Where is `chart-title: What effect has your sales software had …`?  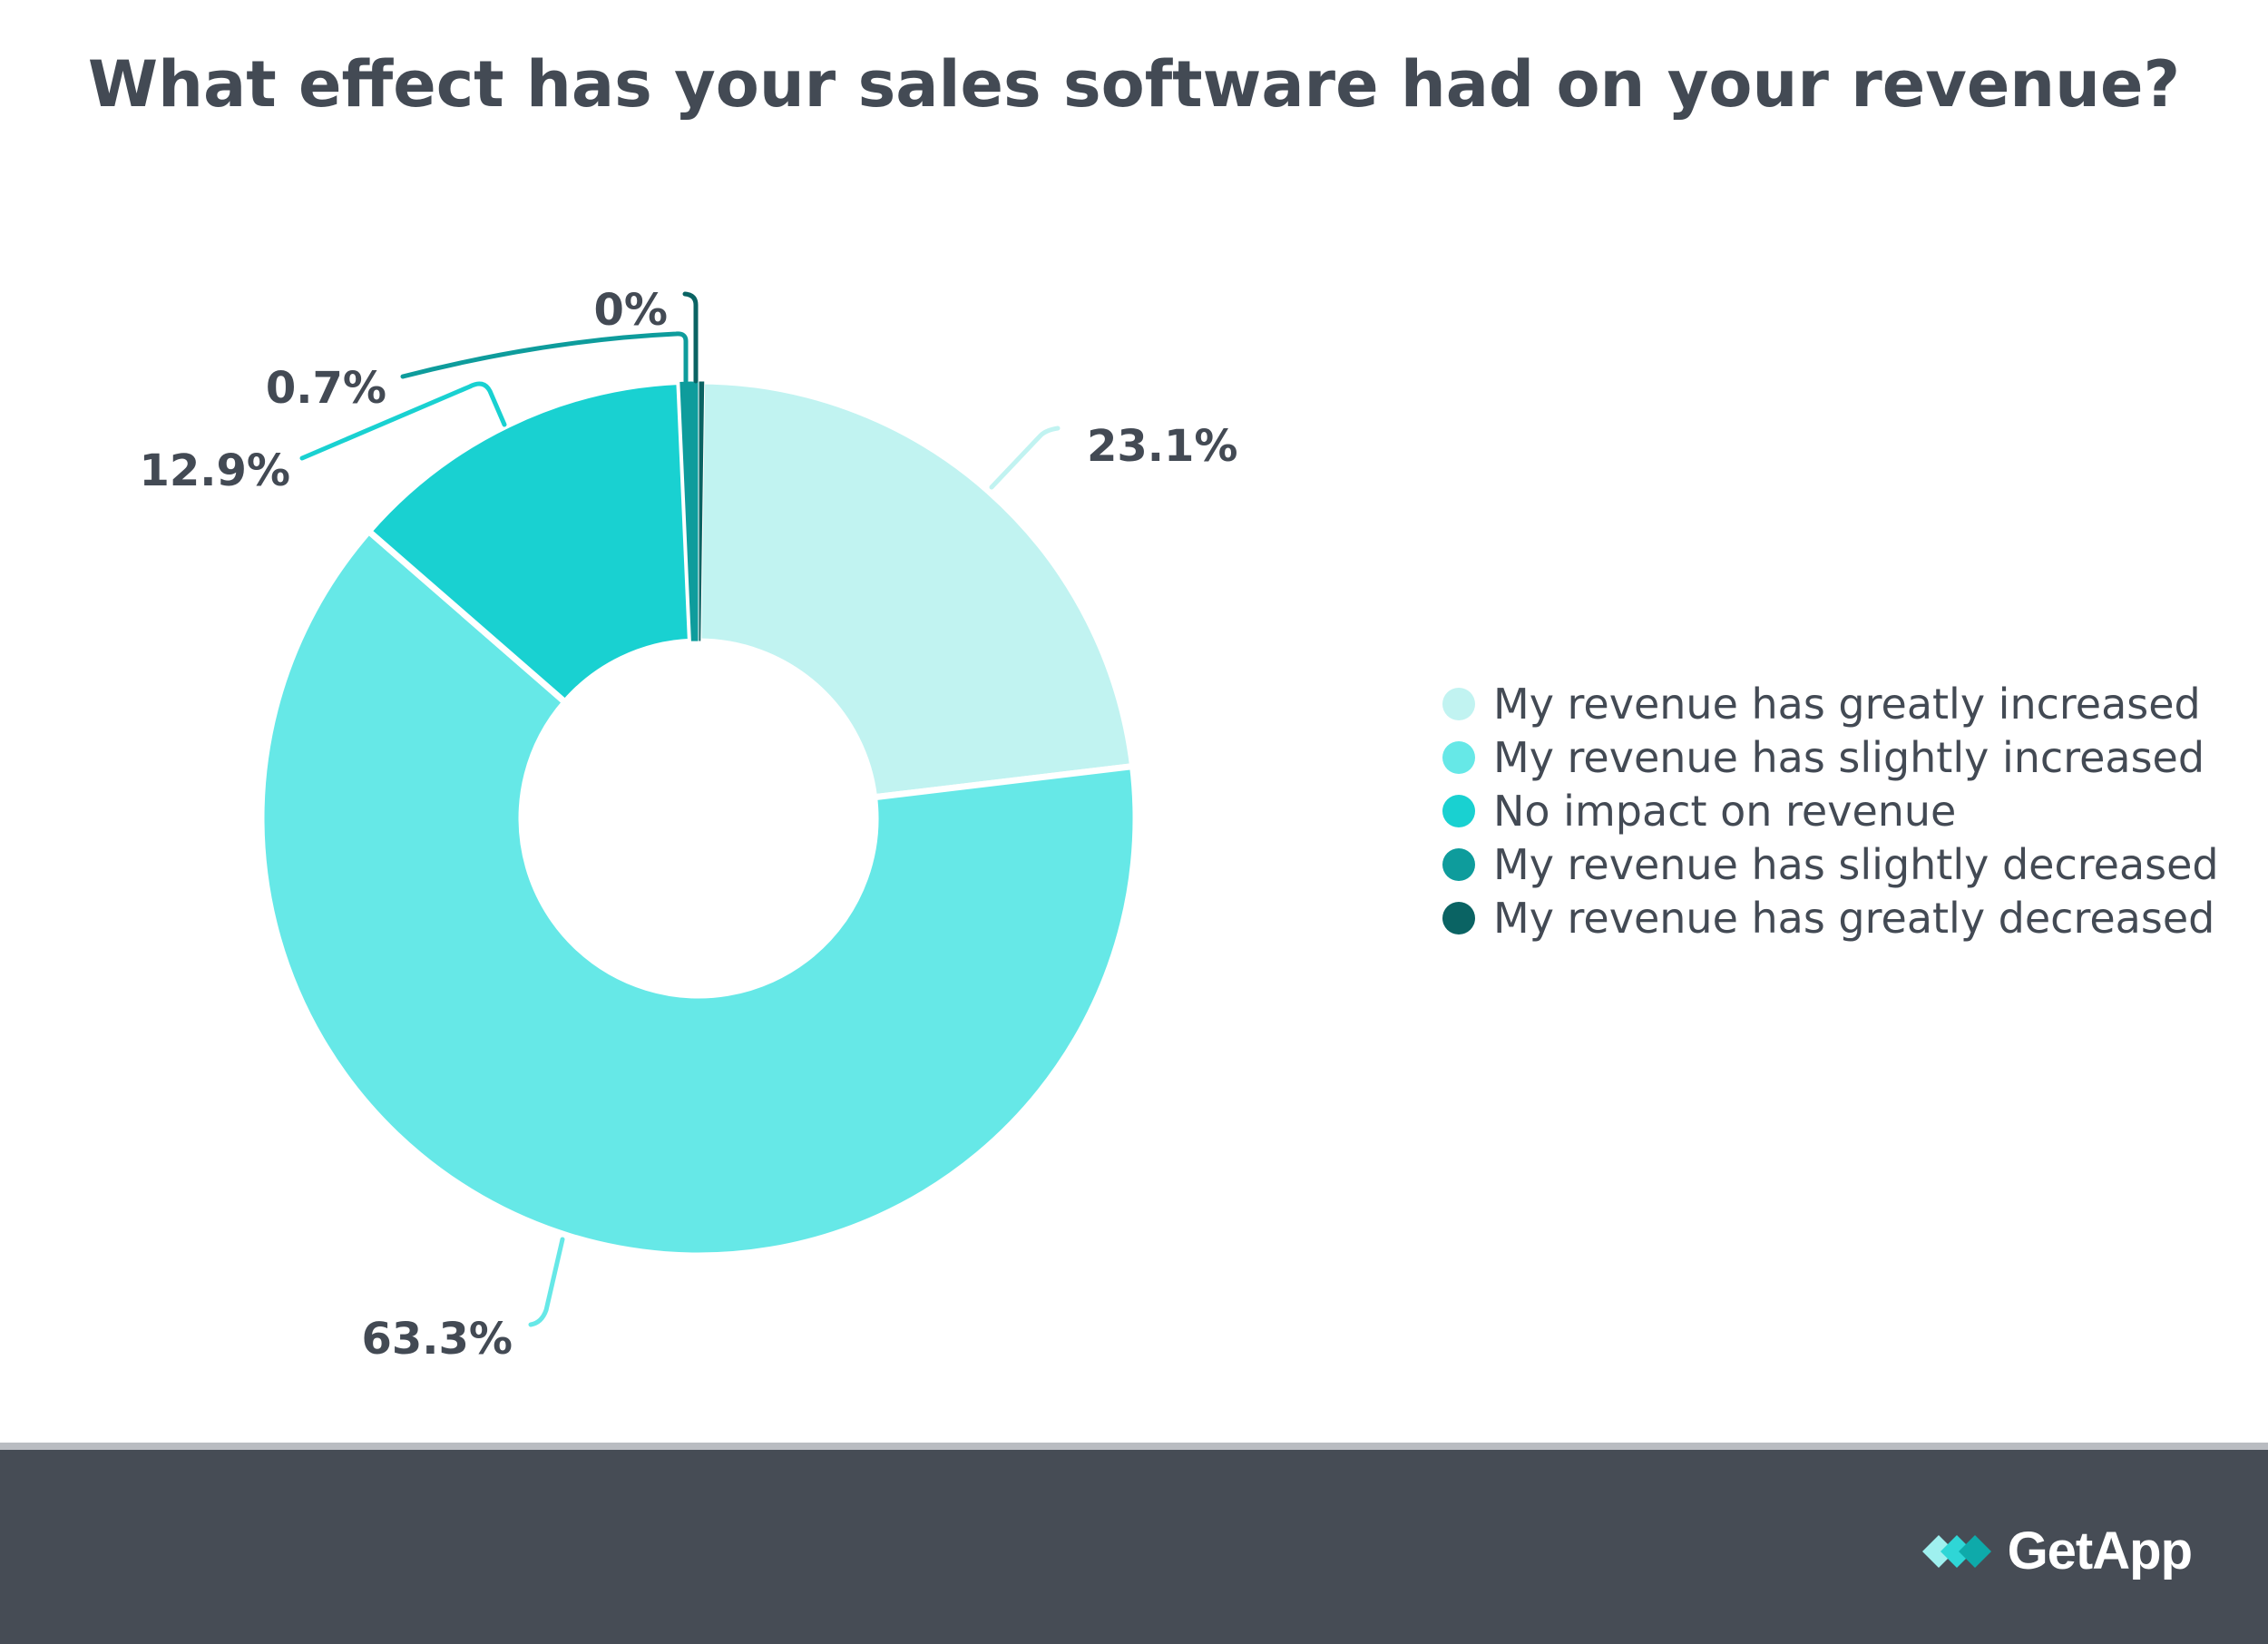
chart-title: What effect has your sales software had … is located at coordinates (1134, 84).